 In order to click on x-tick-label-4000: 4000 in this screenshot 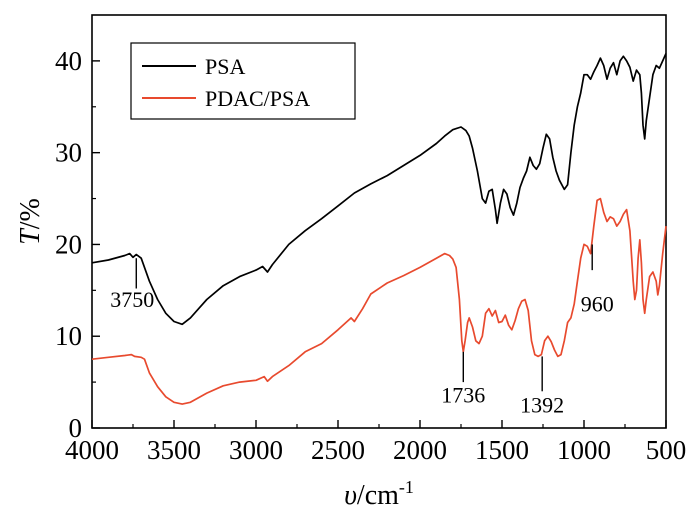, I will do `click(92, 450)`.